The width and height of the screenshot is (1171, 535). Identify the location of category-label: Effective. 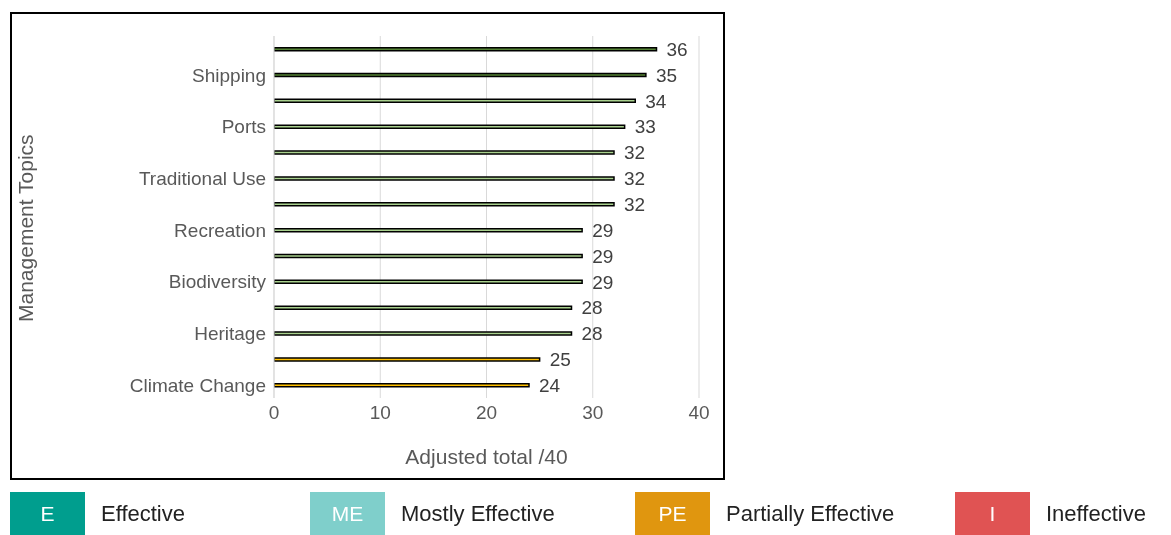
(143, 513).